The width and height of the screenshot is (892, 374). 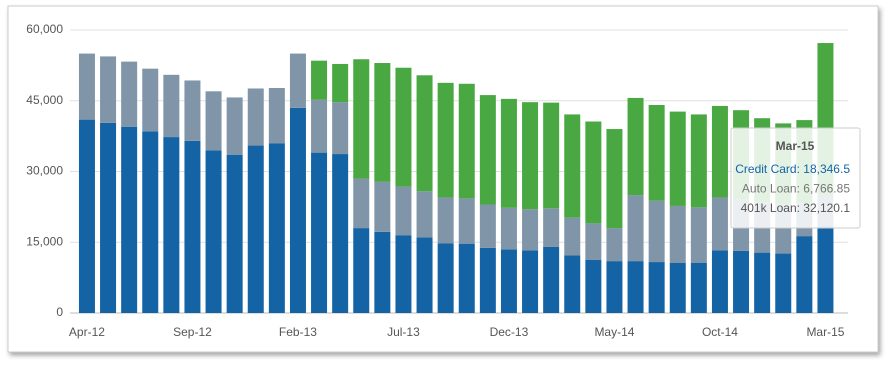 I want to click on y-tick-label: 30,000, so click(x=44, y=171).